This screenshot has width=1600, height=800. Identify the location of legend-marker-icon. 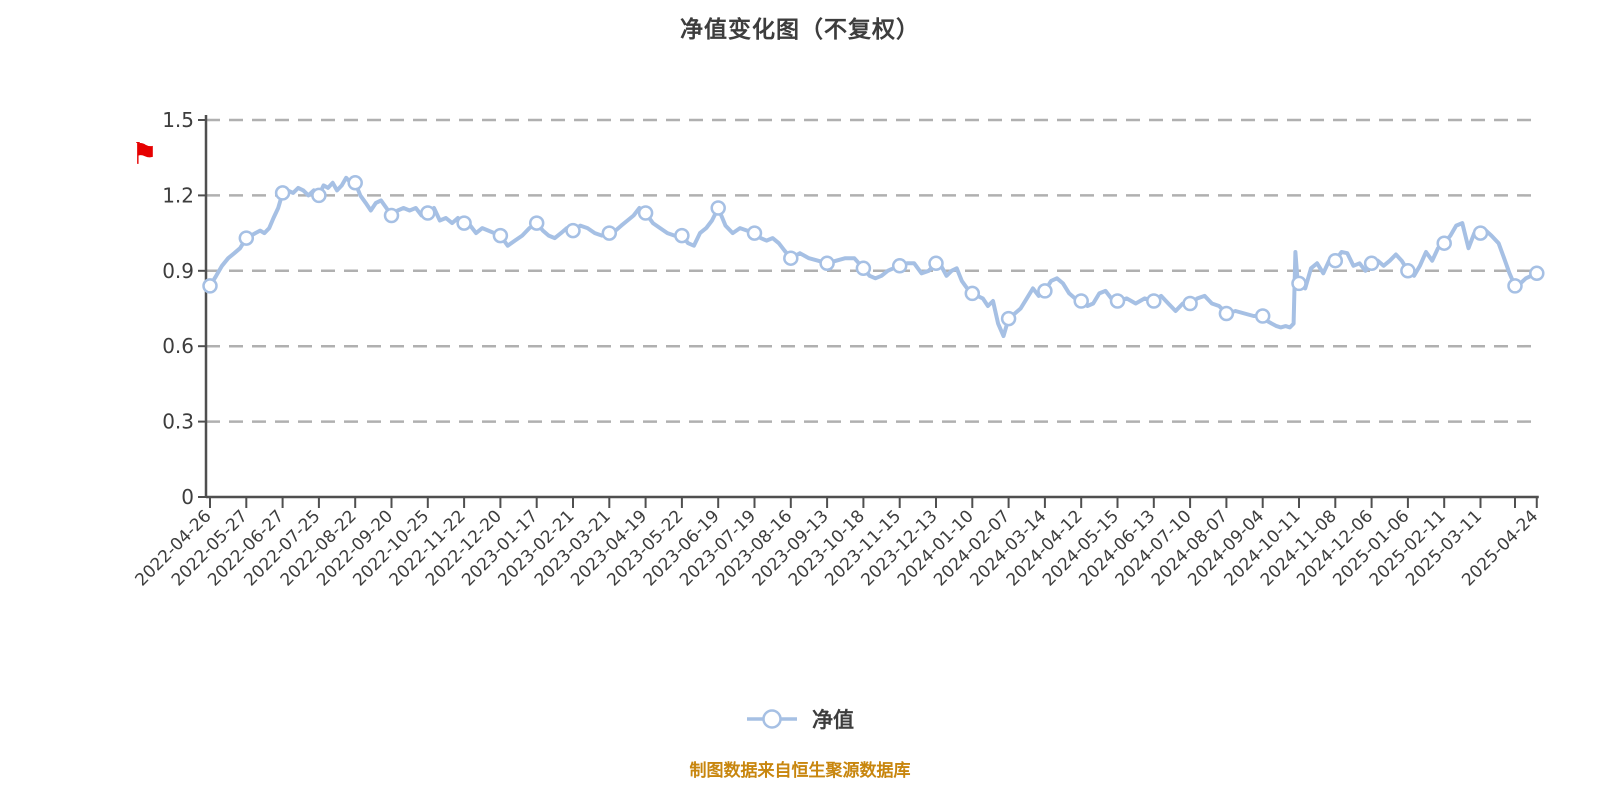
(772, 719).